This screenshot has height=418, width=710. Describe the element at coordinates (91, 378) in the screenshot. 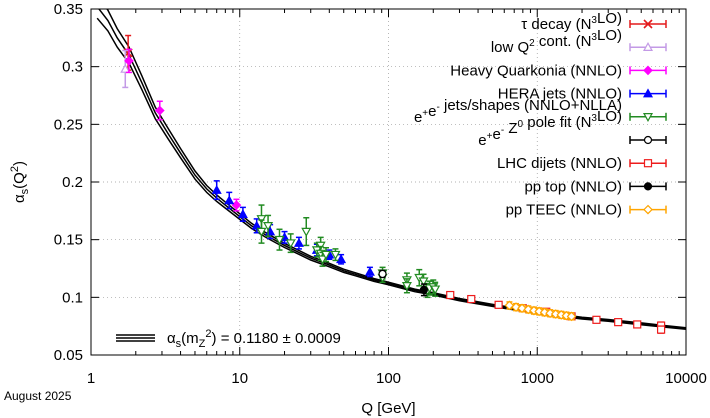

I see `x-tick-label: 1` at that location.